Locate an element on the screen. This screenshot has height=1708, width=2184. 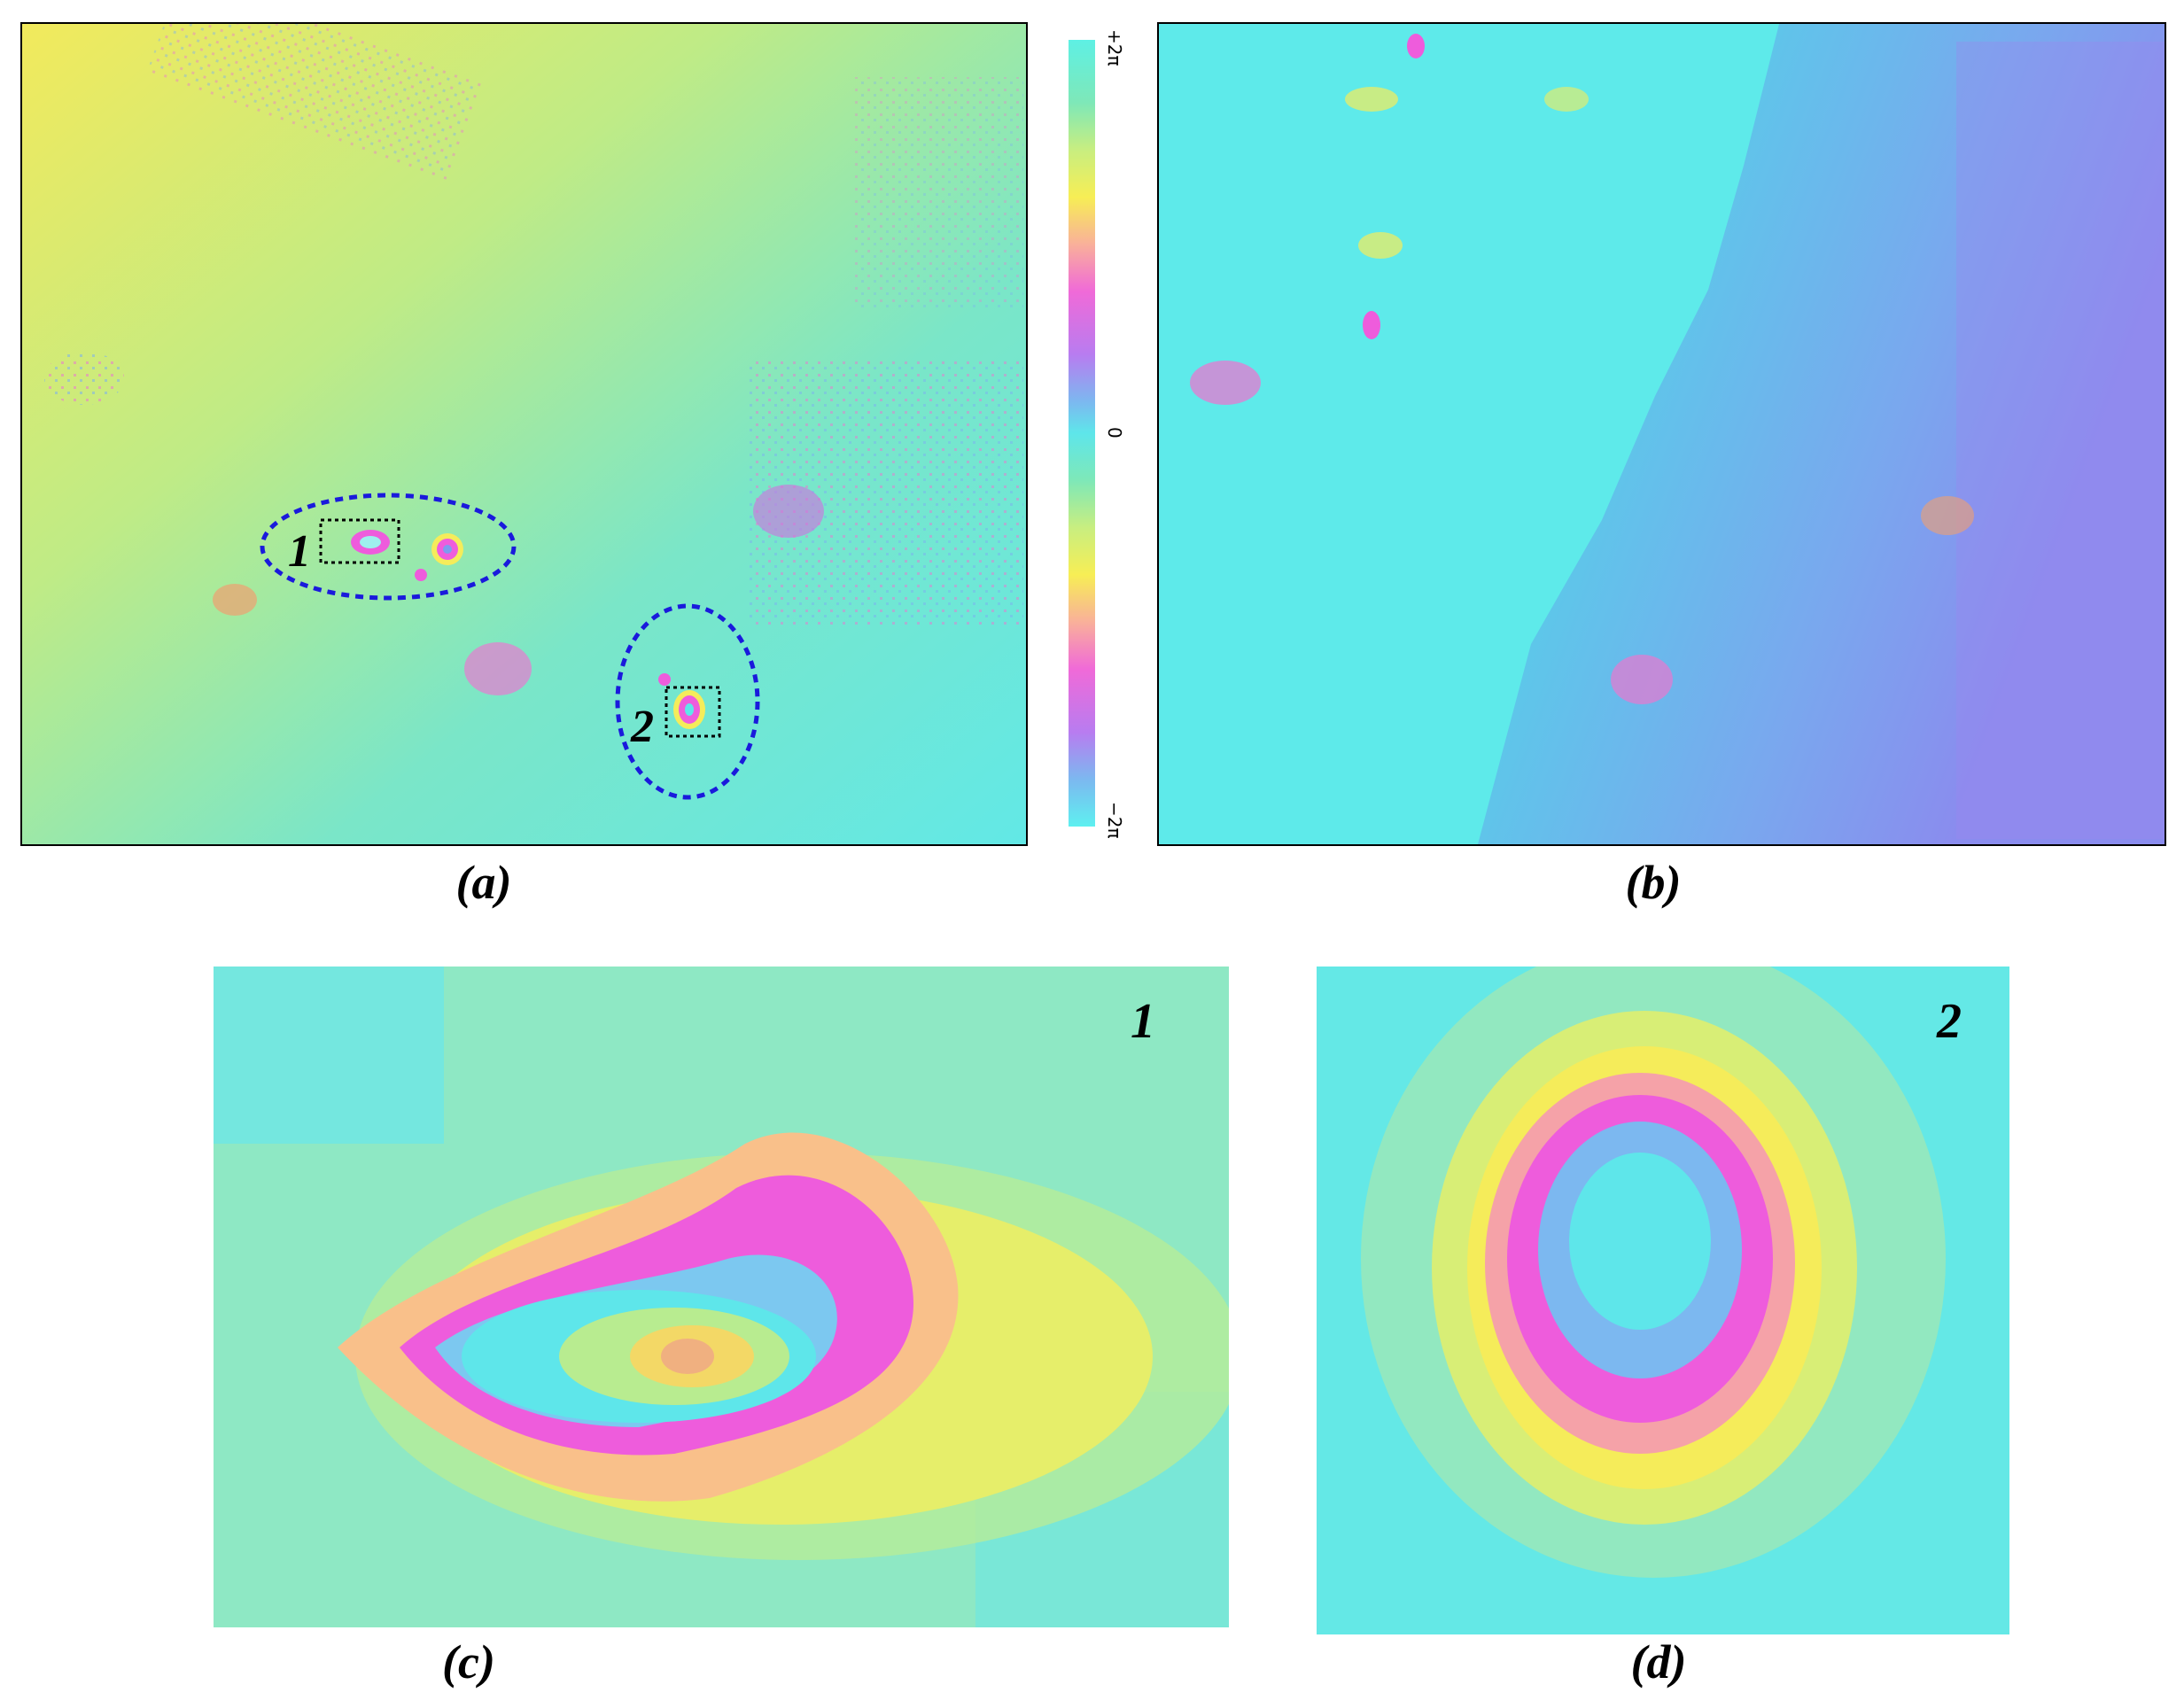
zoom-d-region-label: 2 is located at coordinates (1949, 1021).